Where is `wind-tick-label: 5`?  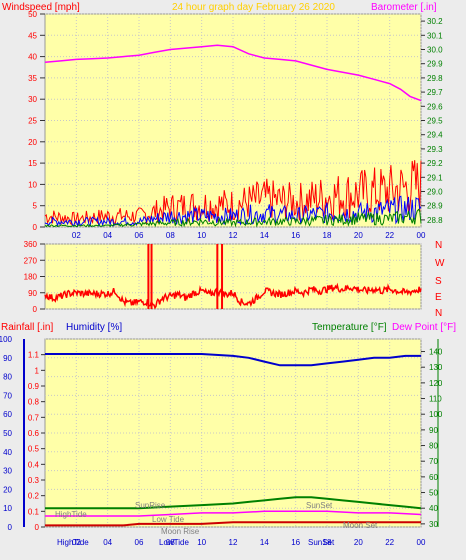 wind-tick-label: 5 is located at coordinates (35, 206).